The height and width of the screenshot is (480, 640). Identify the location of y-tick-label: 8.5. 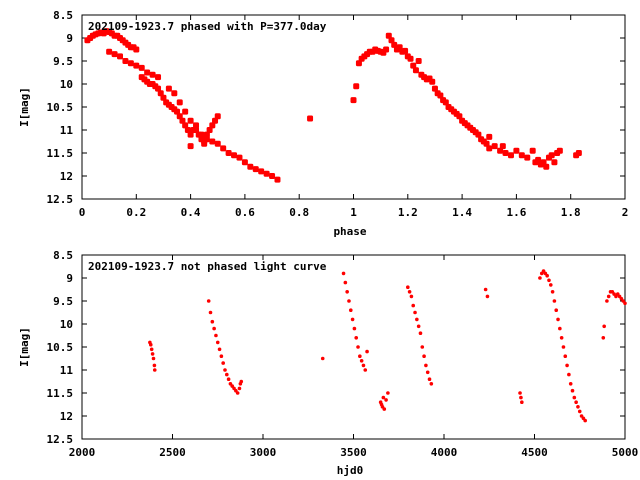
(63, 255).